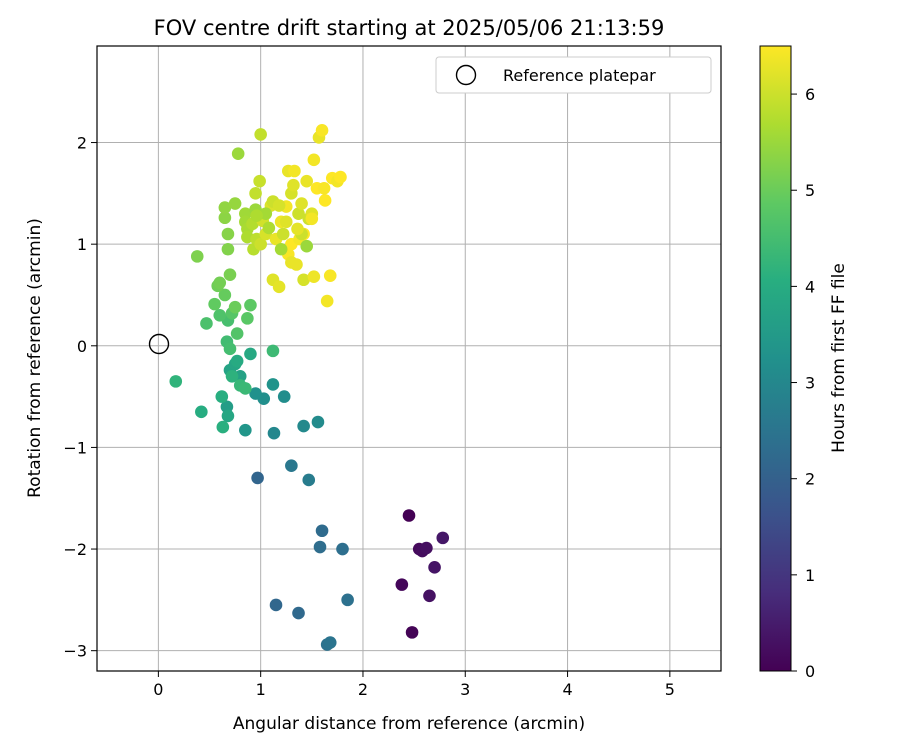 The width and height of the screenshot is (900, 754). Describe the element at coordinates (82, 244) in the screenshot. I see `y-tick-label: 1` at that location.